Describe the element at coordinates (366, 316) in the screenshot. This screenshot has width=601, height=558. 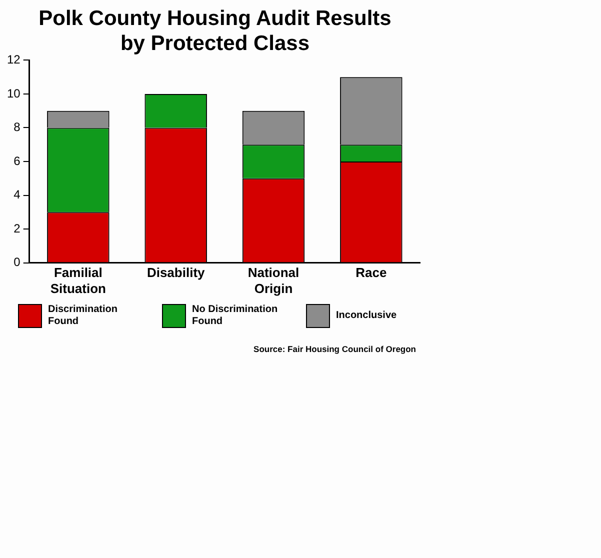
I see `legend-label: Inconclusive` at that location.